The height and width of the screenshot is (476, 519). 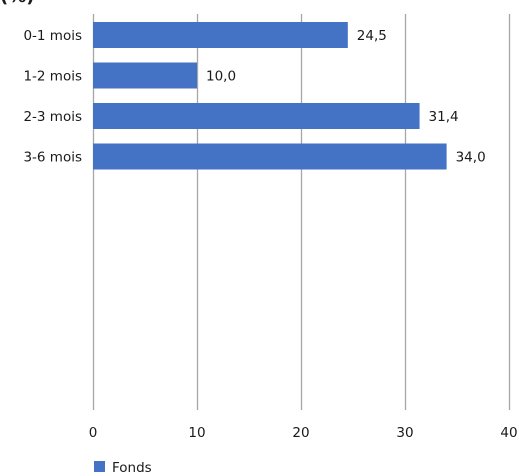 What do you see at coordinates (52, 117) in the screenshot?
I see `category-label-2: 2-3 mois` at bounding box center [52, 117].